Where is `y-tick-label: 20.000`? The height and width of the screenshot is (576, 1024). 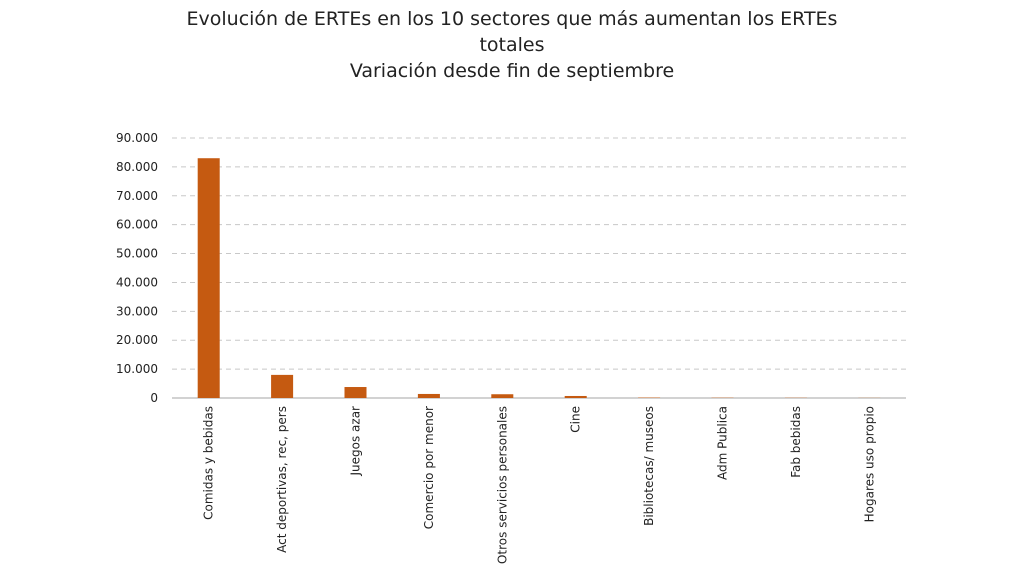
y-tick-label: 20.000 is located at coordinates (137, 340).